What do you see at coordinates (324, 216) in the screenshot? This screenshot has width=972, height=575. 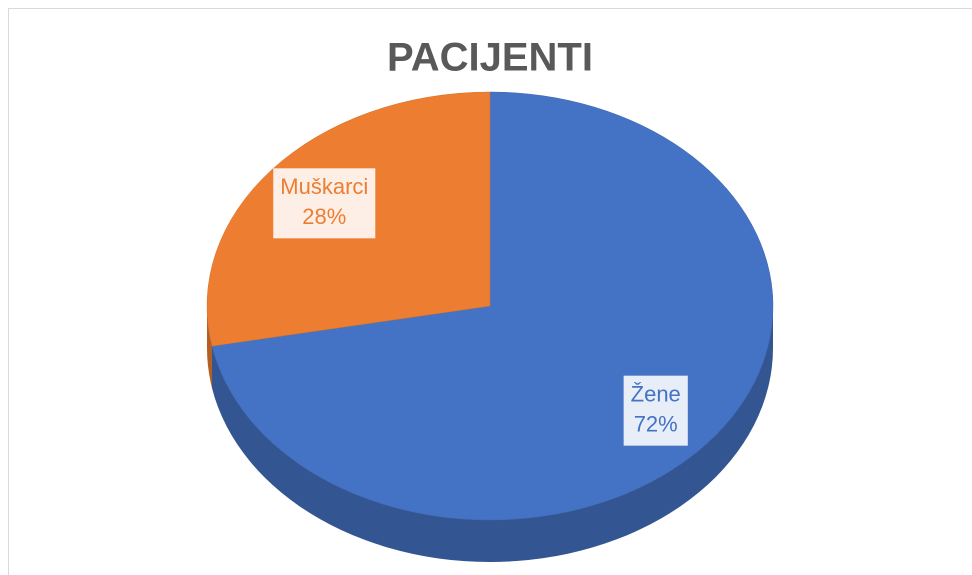 I see `value-label: 28%` at bounding box center [324, 216].